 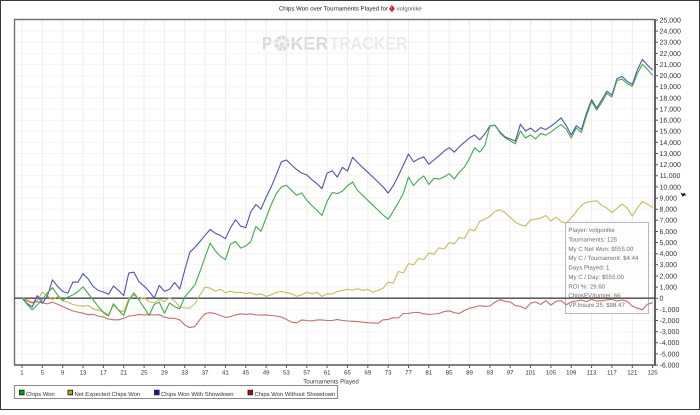 I want to click on svg-text: -5,000, so click(x=670, y=354).